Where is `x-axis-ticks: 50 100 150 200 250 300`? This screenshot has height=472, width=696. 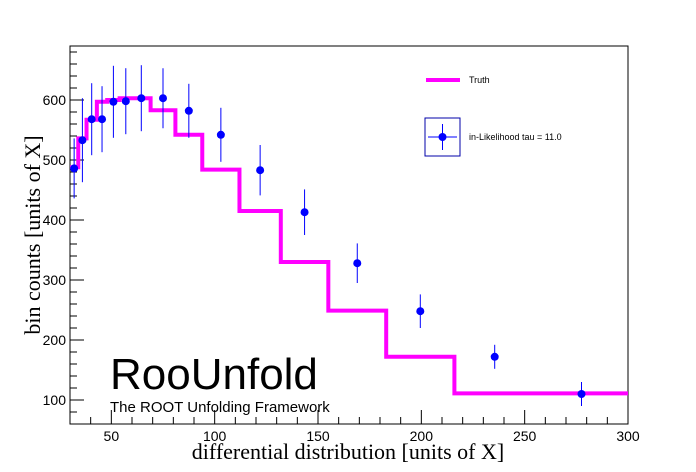
x-axis-ticks: 50 100 150 200 250 300 is located at coordinates (354, 427).